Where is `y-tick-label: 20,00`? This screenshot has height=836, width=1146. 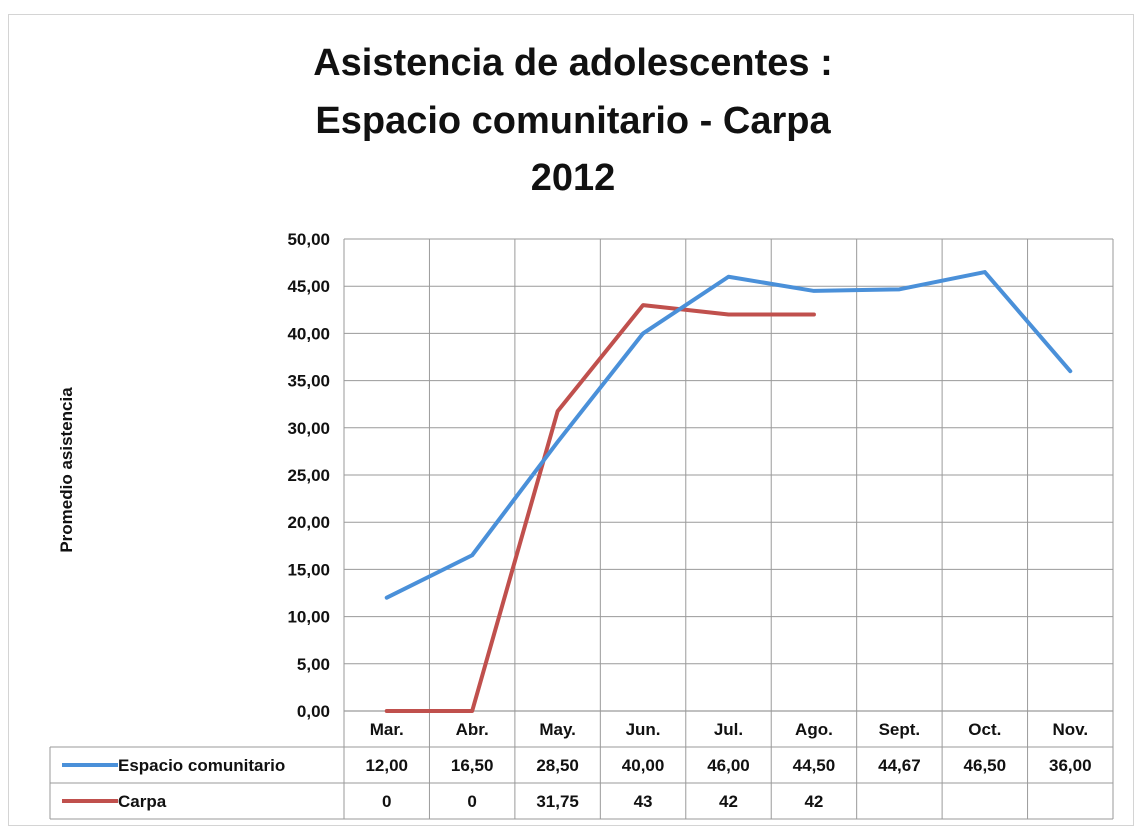 y-tick-label: 20,00 is located at coordinates (308, 522).